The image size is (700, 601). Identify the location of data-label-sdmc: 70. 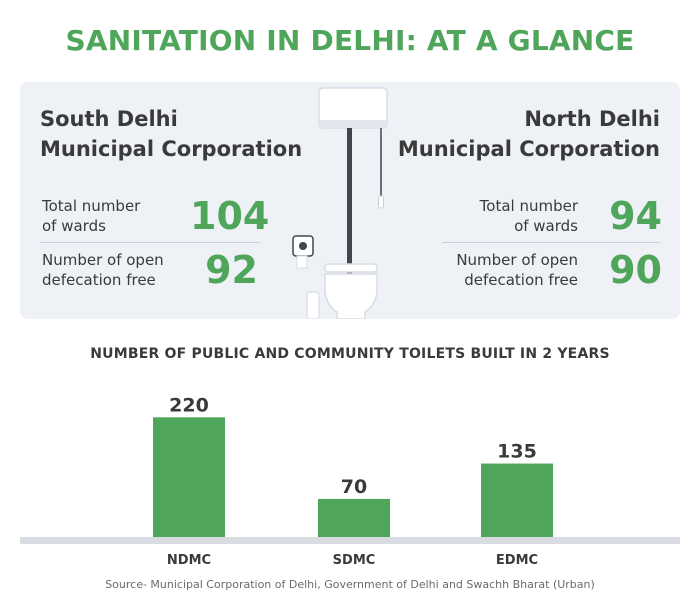
(354, 487).